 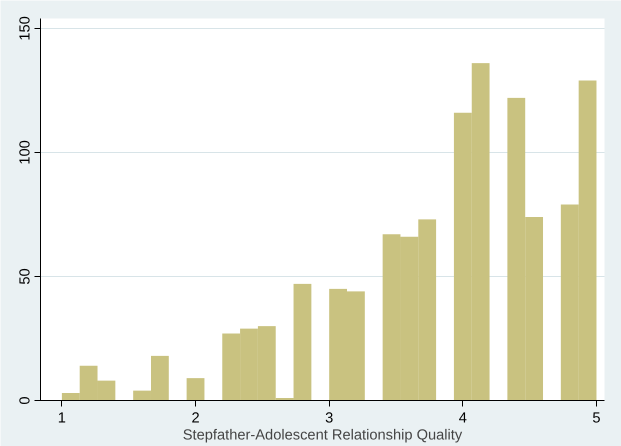 I want to click on x-tick-label: 3, so click(x=329, y=418).